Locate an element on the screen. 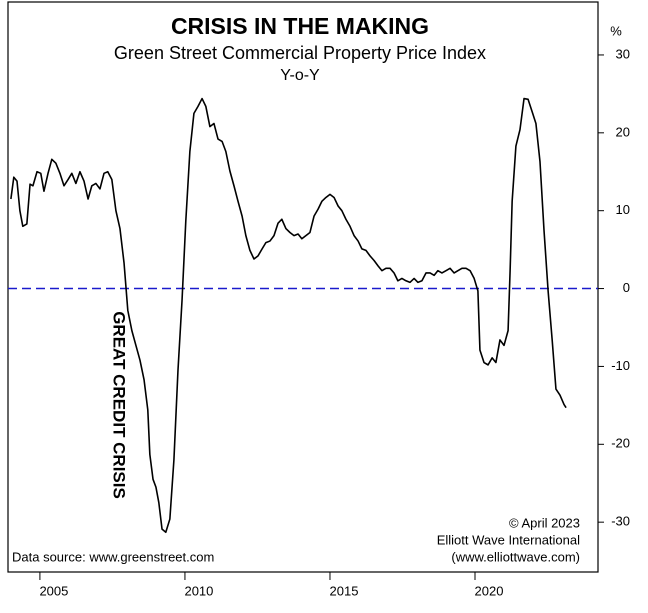  x-tick-label: 2005 is located at coordinates (53, 590).